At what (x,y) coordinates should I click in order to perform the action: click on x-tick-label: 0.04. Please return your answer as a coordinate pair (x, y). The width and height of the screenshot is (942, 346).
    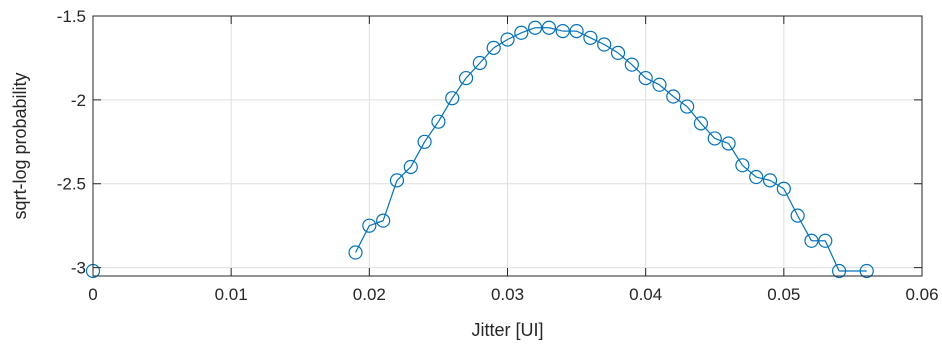
    Looking at the image, I should click on (645, 294).